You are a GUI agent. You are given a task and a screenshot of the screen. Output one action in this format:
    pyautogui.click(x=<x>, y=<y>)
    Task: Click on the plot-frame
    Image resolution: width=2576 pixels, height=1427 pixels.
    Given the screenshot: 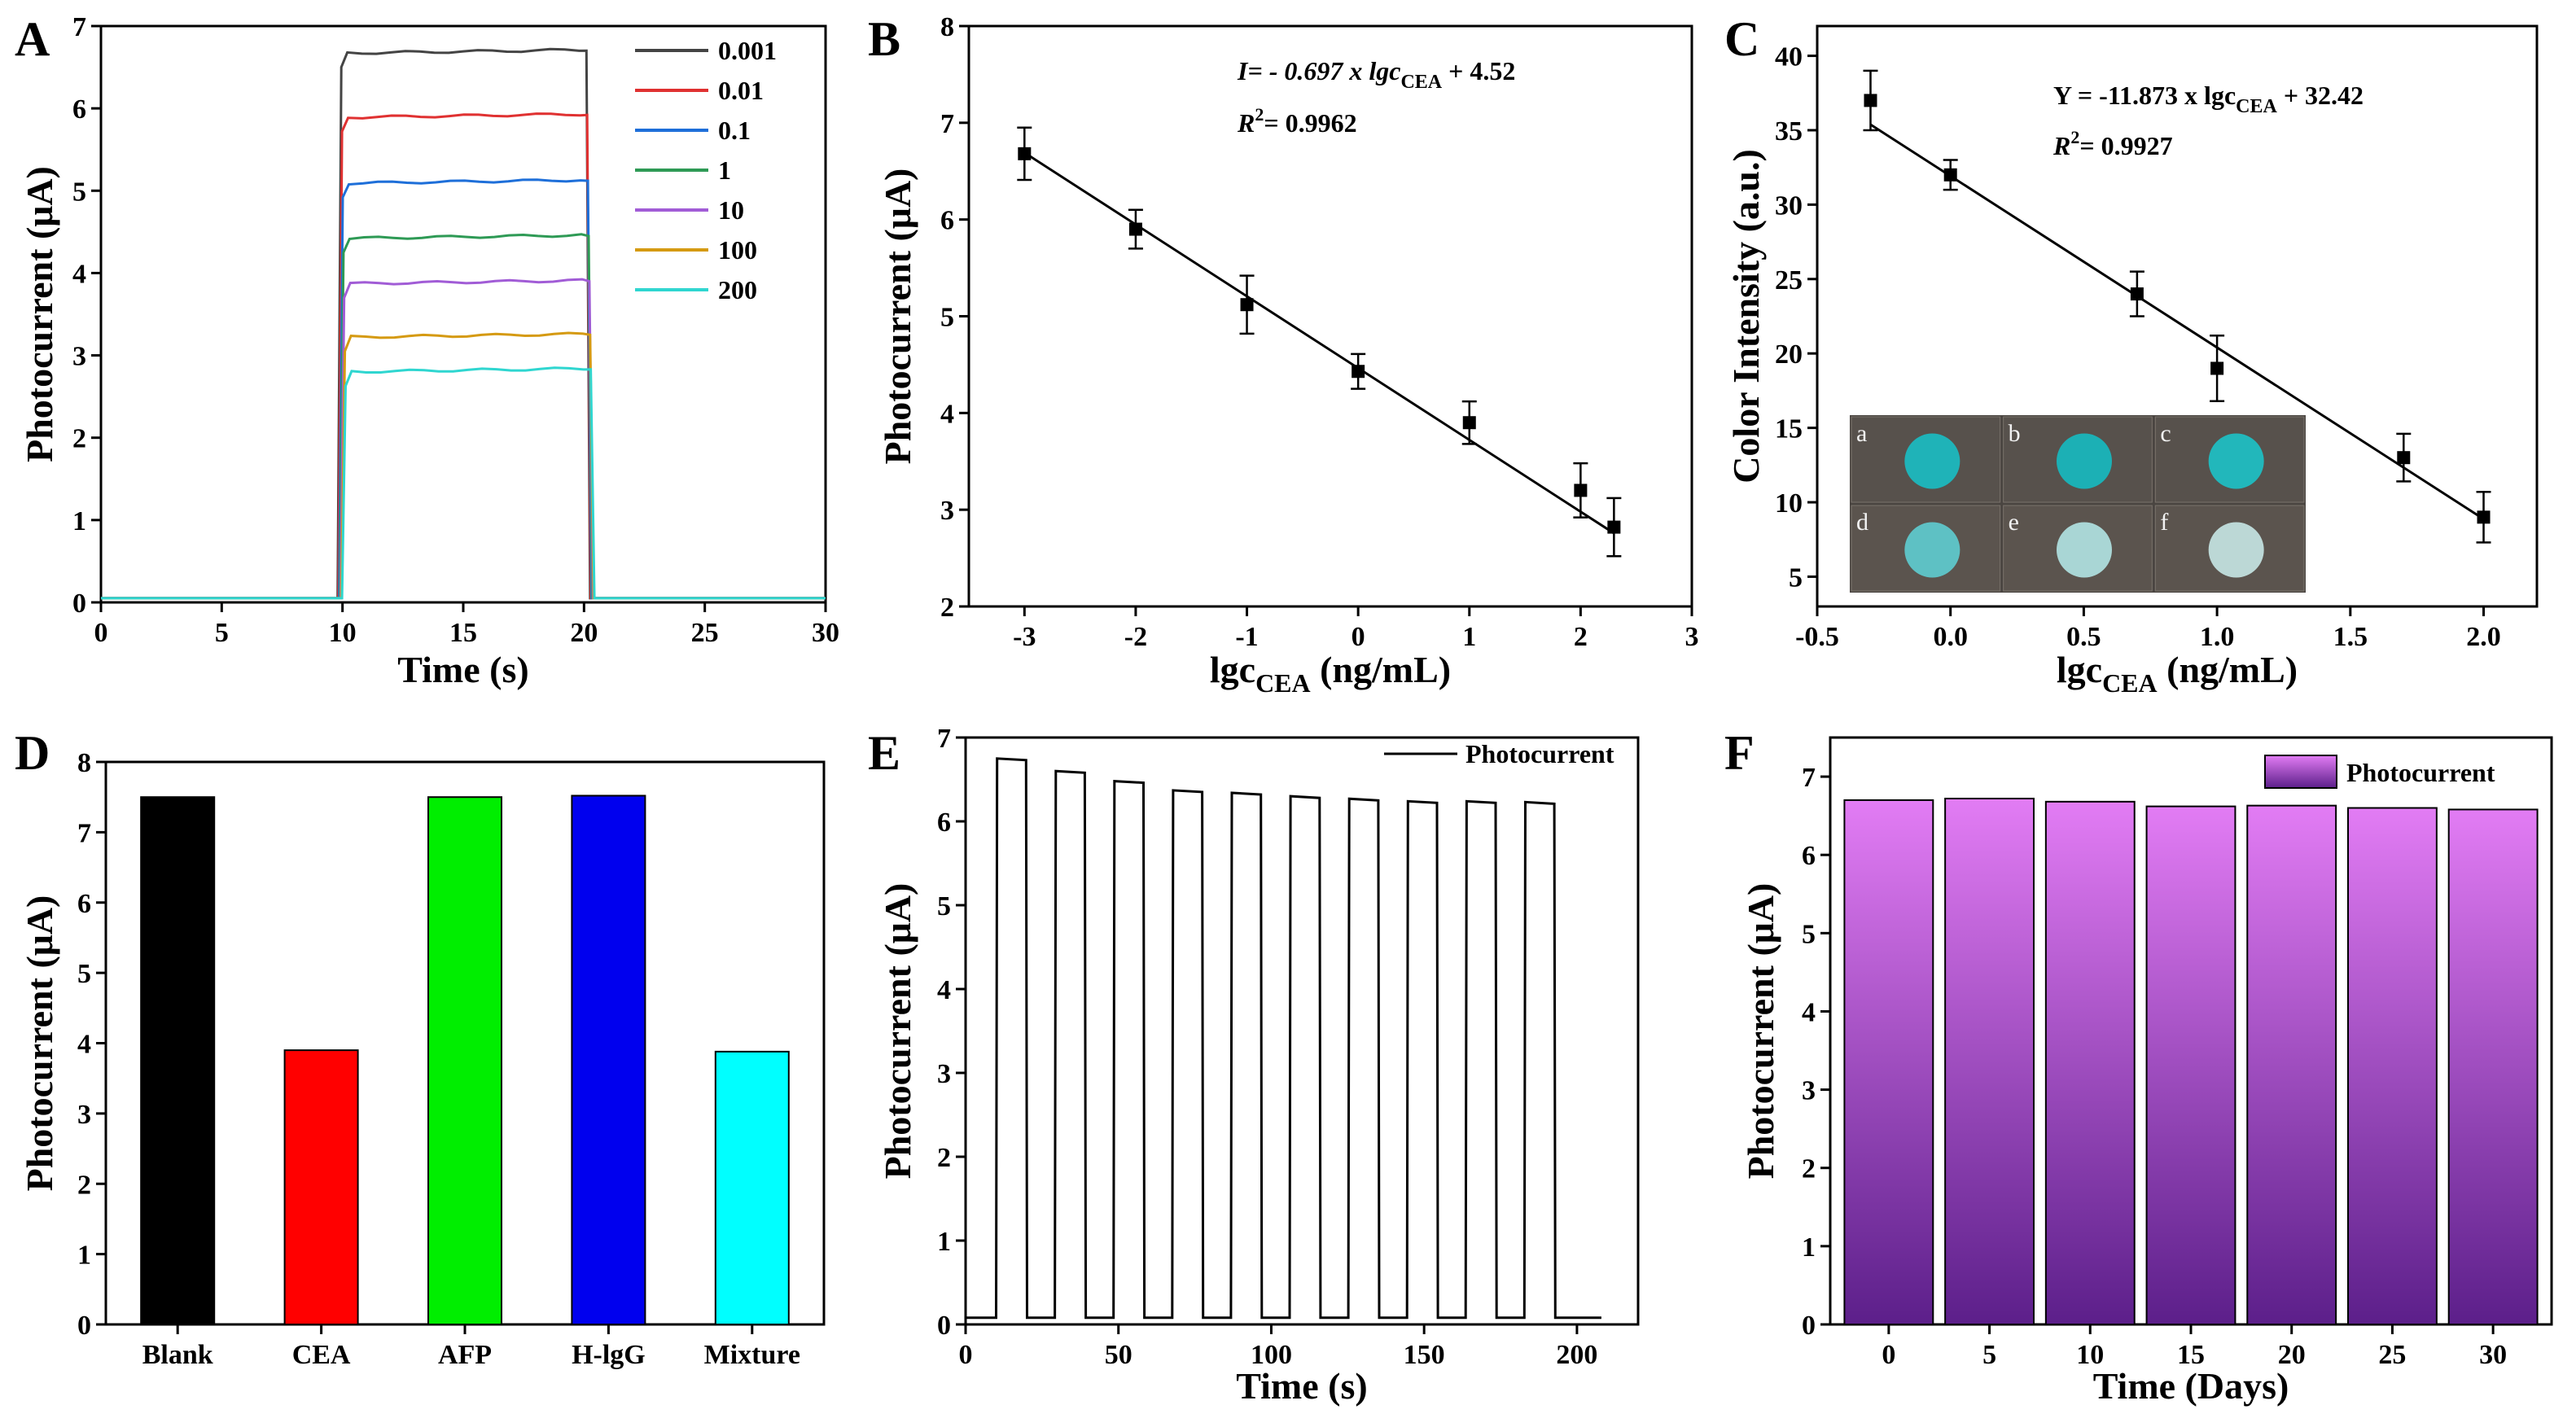 What is the action you would take?
    pyautogui.click(x=2177, y=316)
    